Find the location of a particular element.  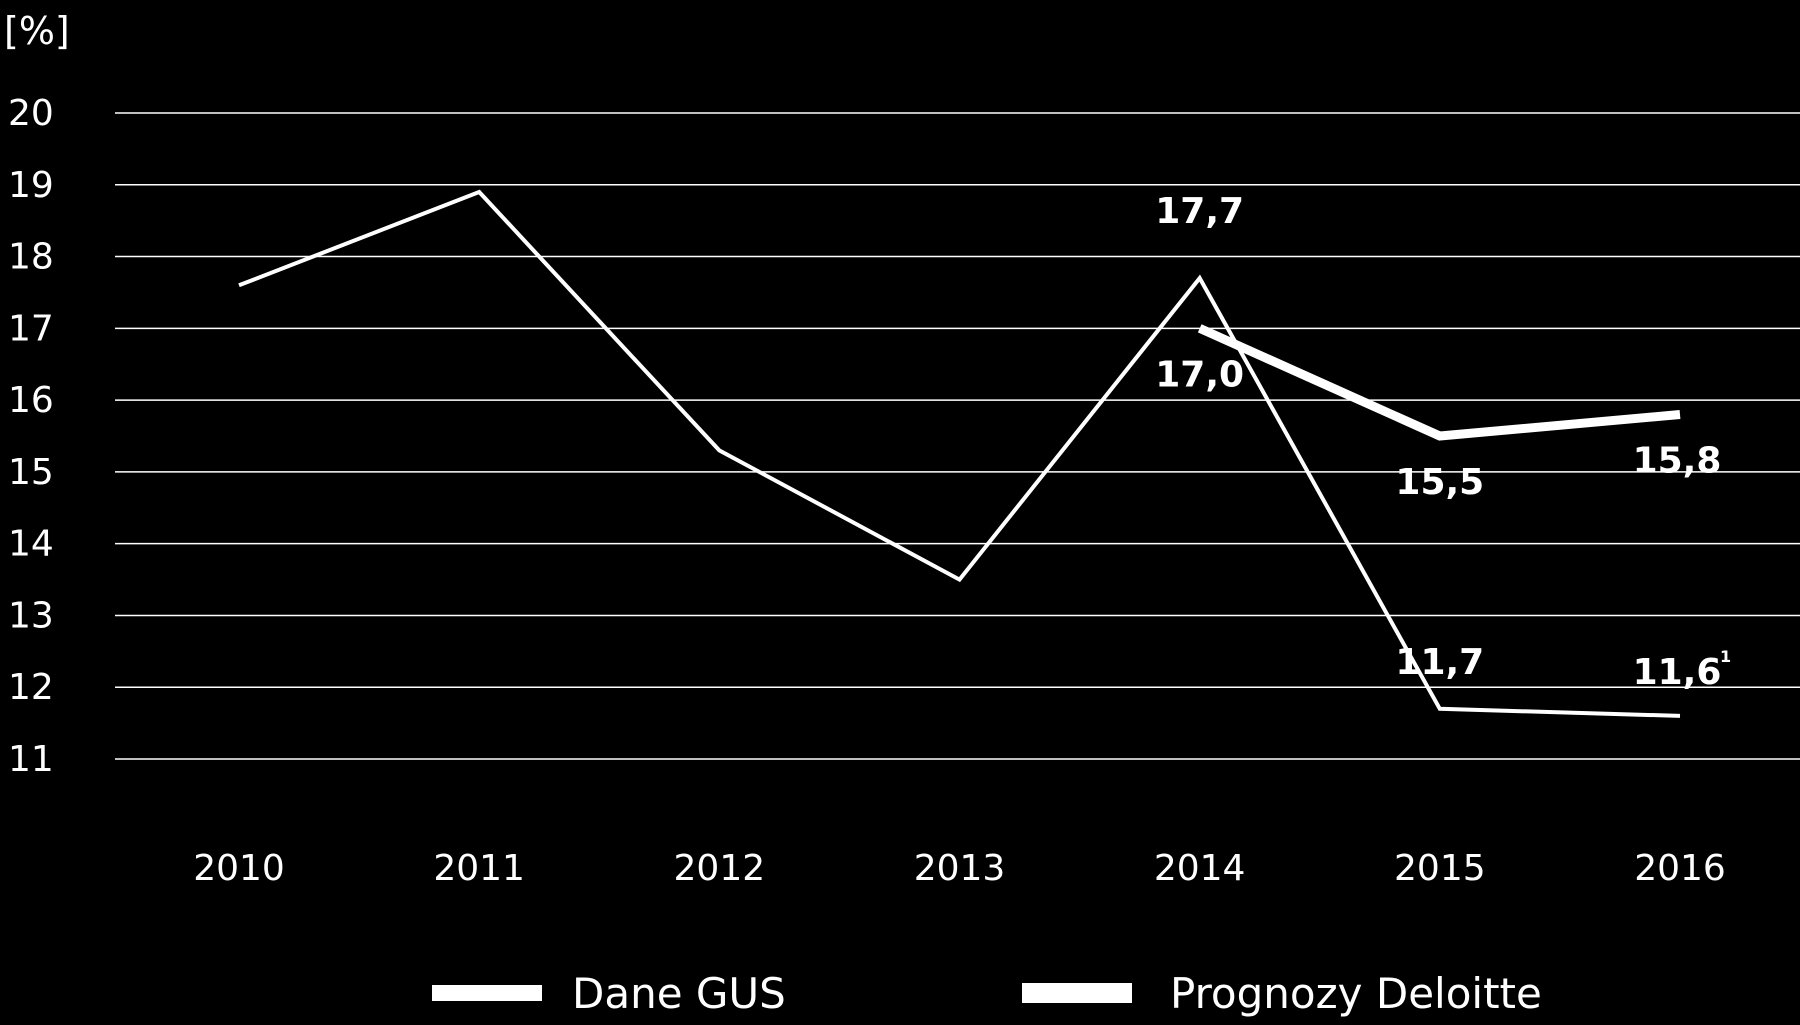

legend-label: Dane GUS is located at coordinates (679, 993).